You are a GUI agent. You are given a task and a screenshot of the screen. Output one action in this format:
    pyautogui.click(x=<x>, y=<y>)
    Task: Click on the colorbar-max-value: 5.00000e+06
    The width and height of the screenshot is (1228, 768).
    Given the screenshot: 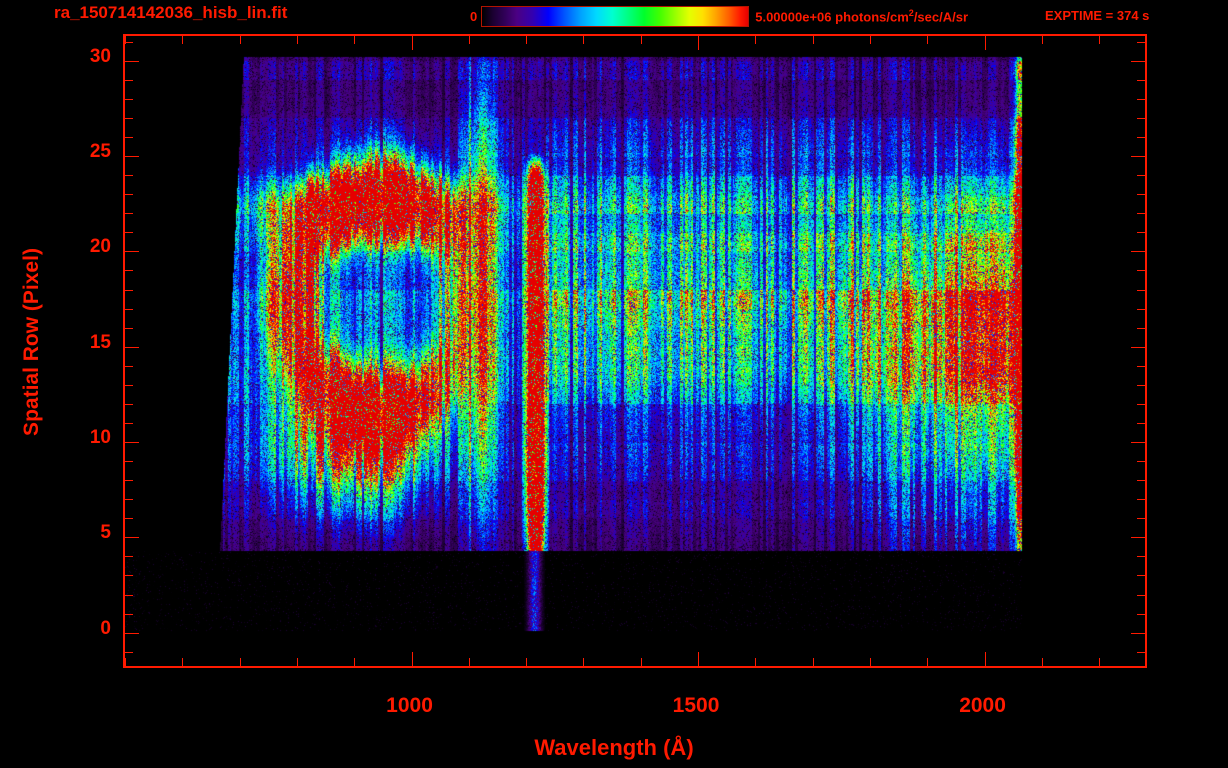 What is the action you would take?
    pyautogui.click(x=793, y=17)
    